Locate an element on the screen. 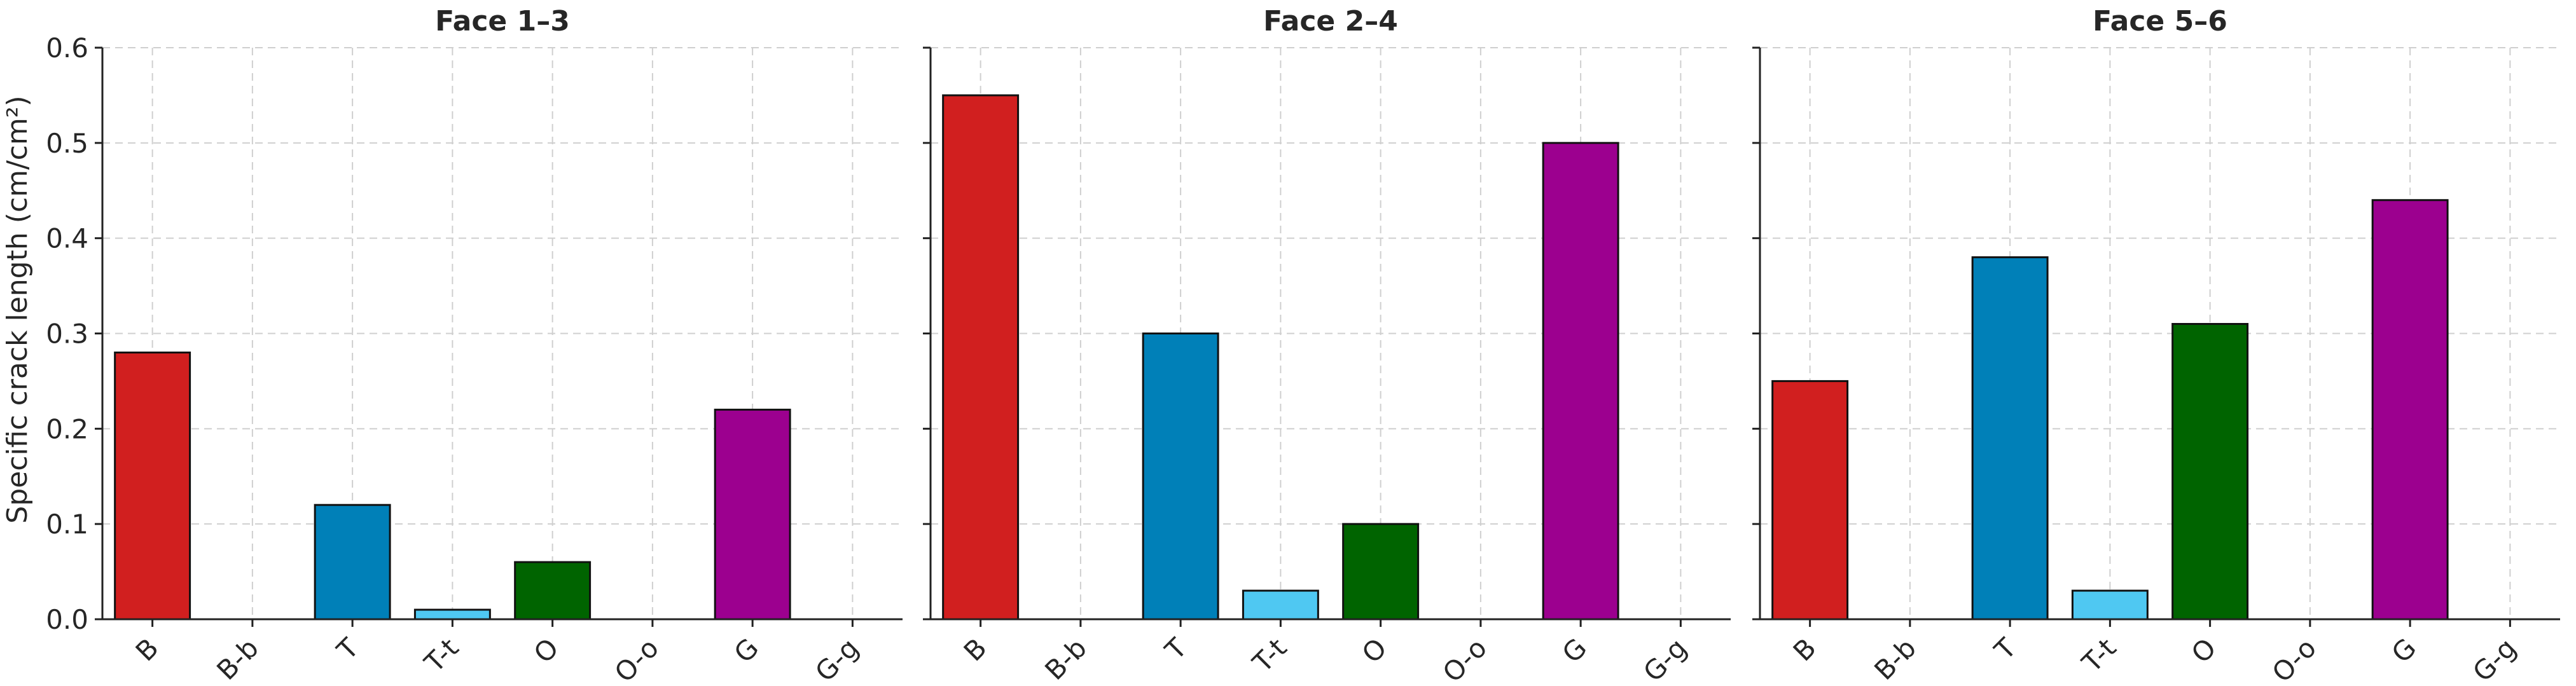 Image resolution: width=2576 pixels, height=686 pixels. y-axis-label: Specific crack length (cm/cm²) is located at coordinates (17, 309).